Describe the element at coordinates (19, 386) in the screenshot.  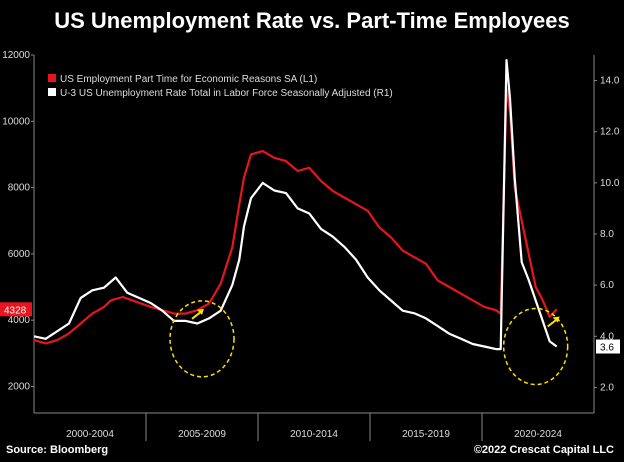
I see `left-tick-label: 2000` at that location.